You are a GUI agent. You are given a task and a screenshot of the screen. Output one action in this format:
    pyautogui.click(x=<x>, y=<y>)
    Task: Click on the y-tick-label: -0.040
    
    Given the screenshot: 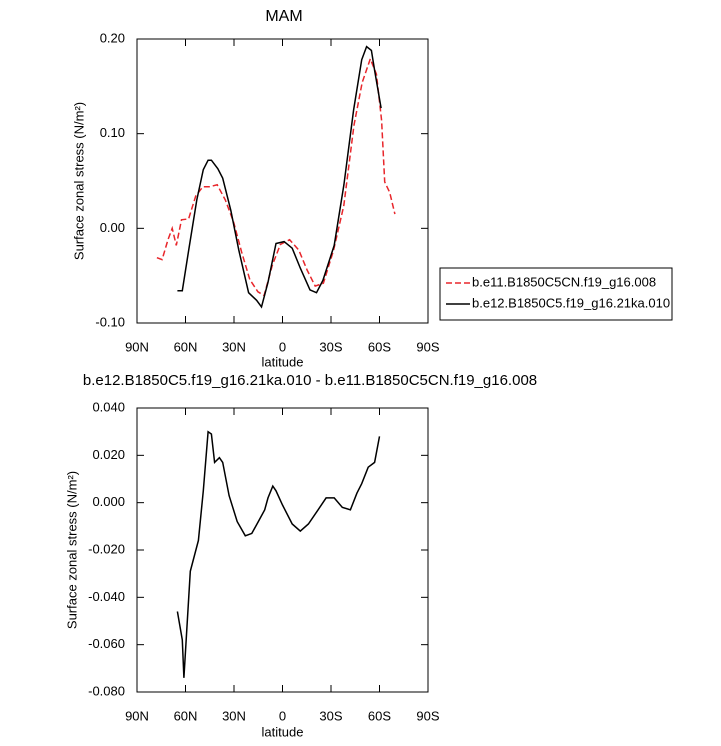 What is the action you would take?
    pyautogui.click(x=106, y=596)
    